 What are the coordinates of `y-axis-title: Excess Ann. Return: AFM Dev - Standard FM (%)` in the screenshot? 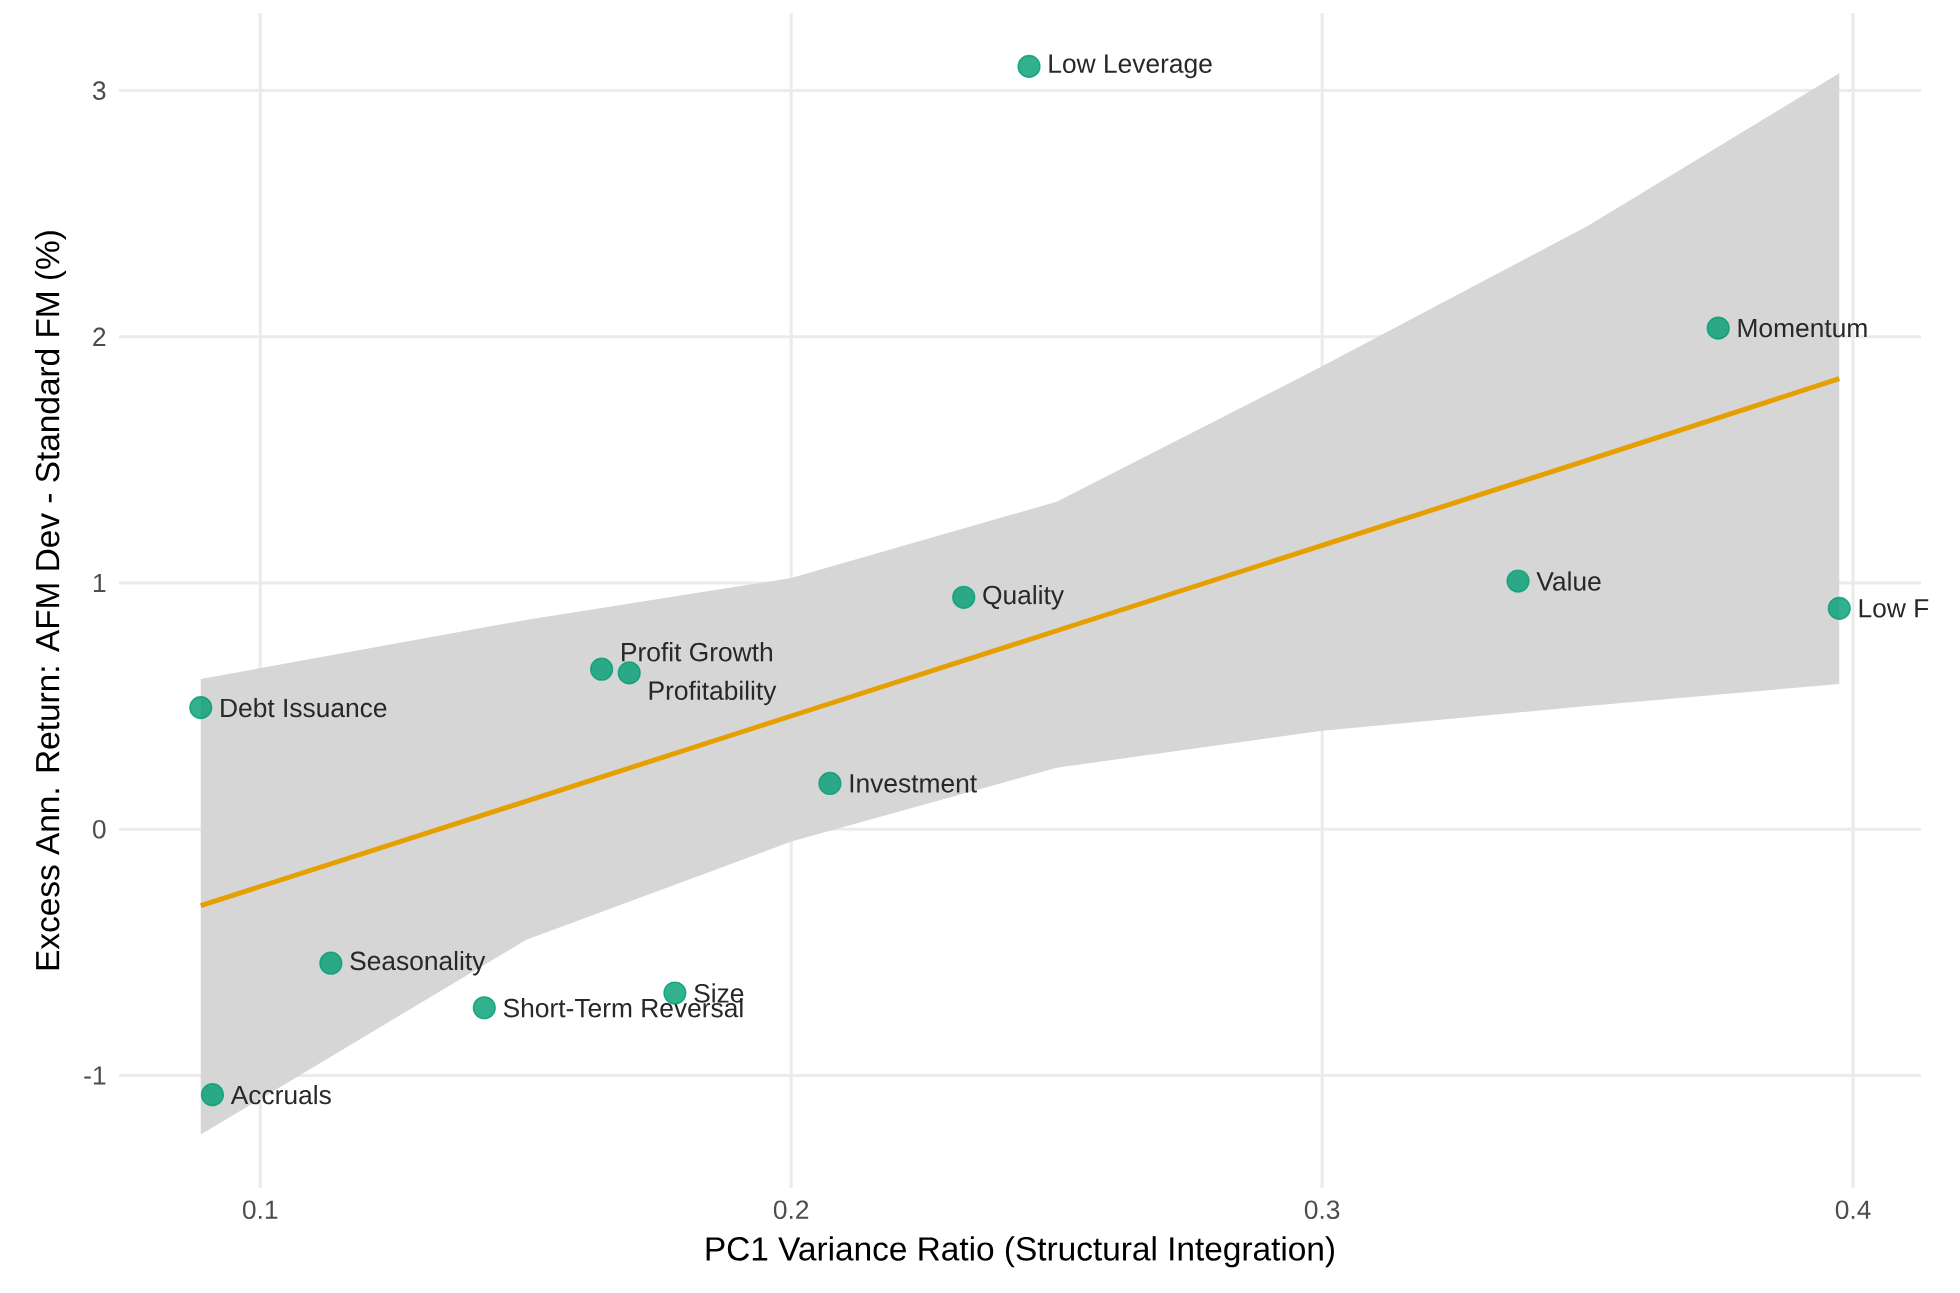 It's located at (50, 600).